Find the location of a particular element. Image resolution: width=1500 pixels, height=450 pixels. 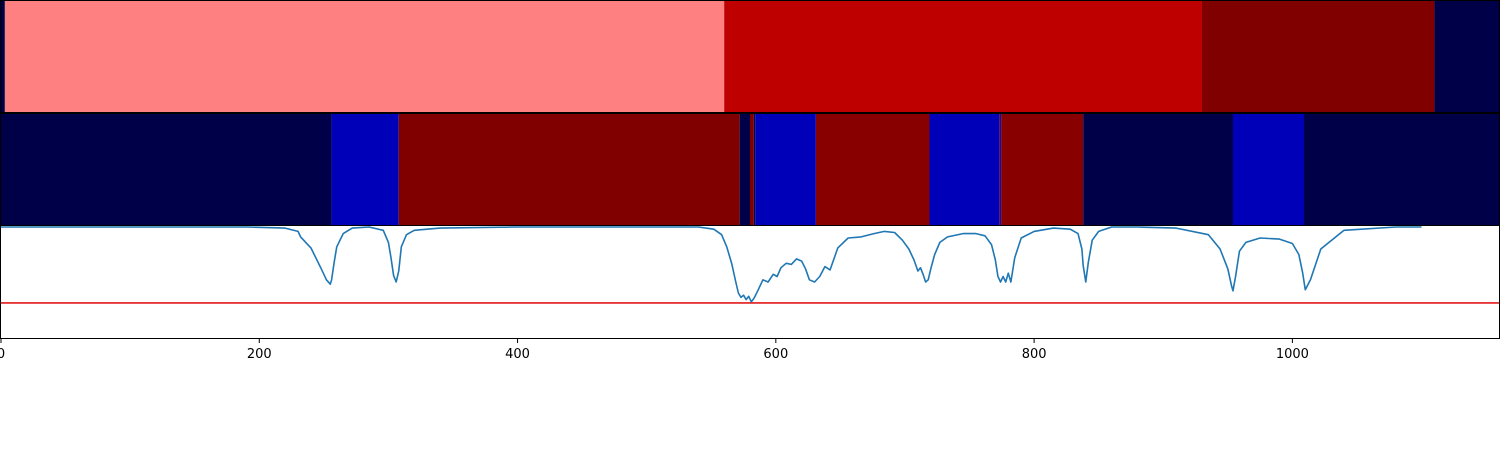

x-tick-label: 400 is located at coordinates (517, 354).